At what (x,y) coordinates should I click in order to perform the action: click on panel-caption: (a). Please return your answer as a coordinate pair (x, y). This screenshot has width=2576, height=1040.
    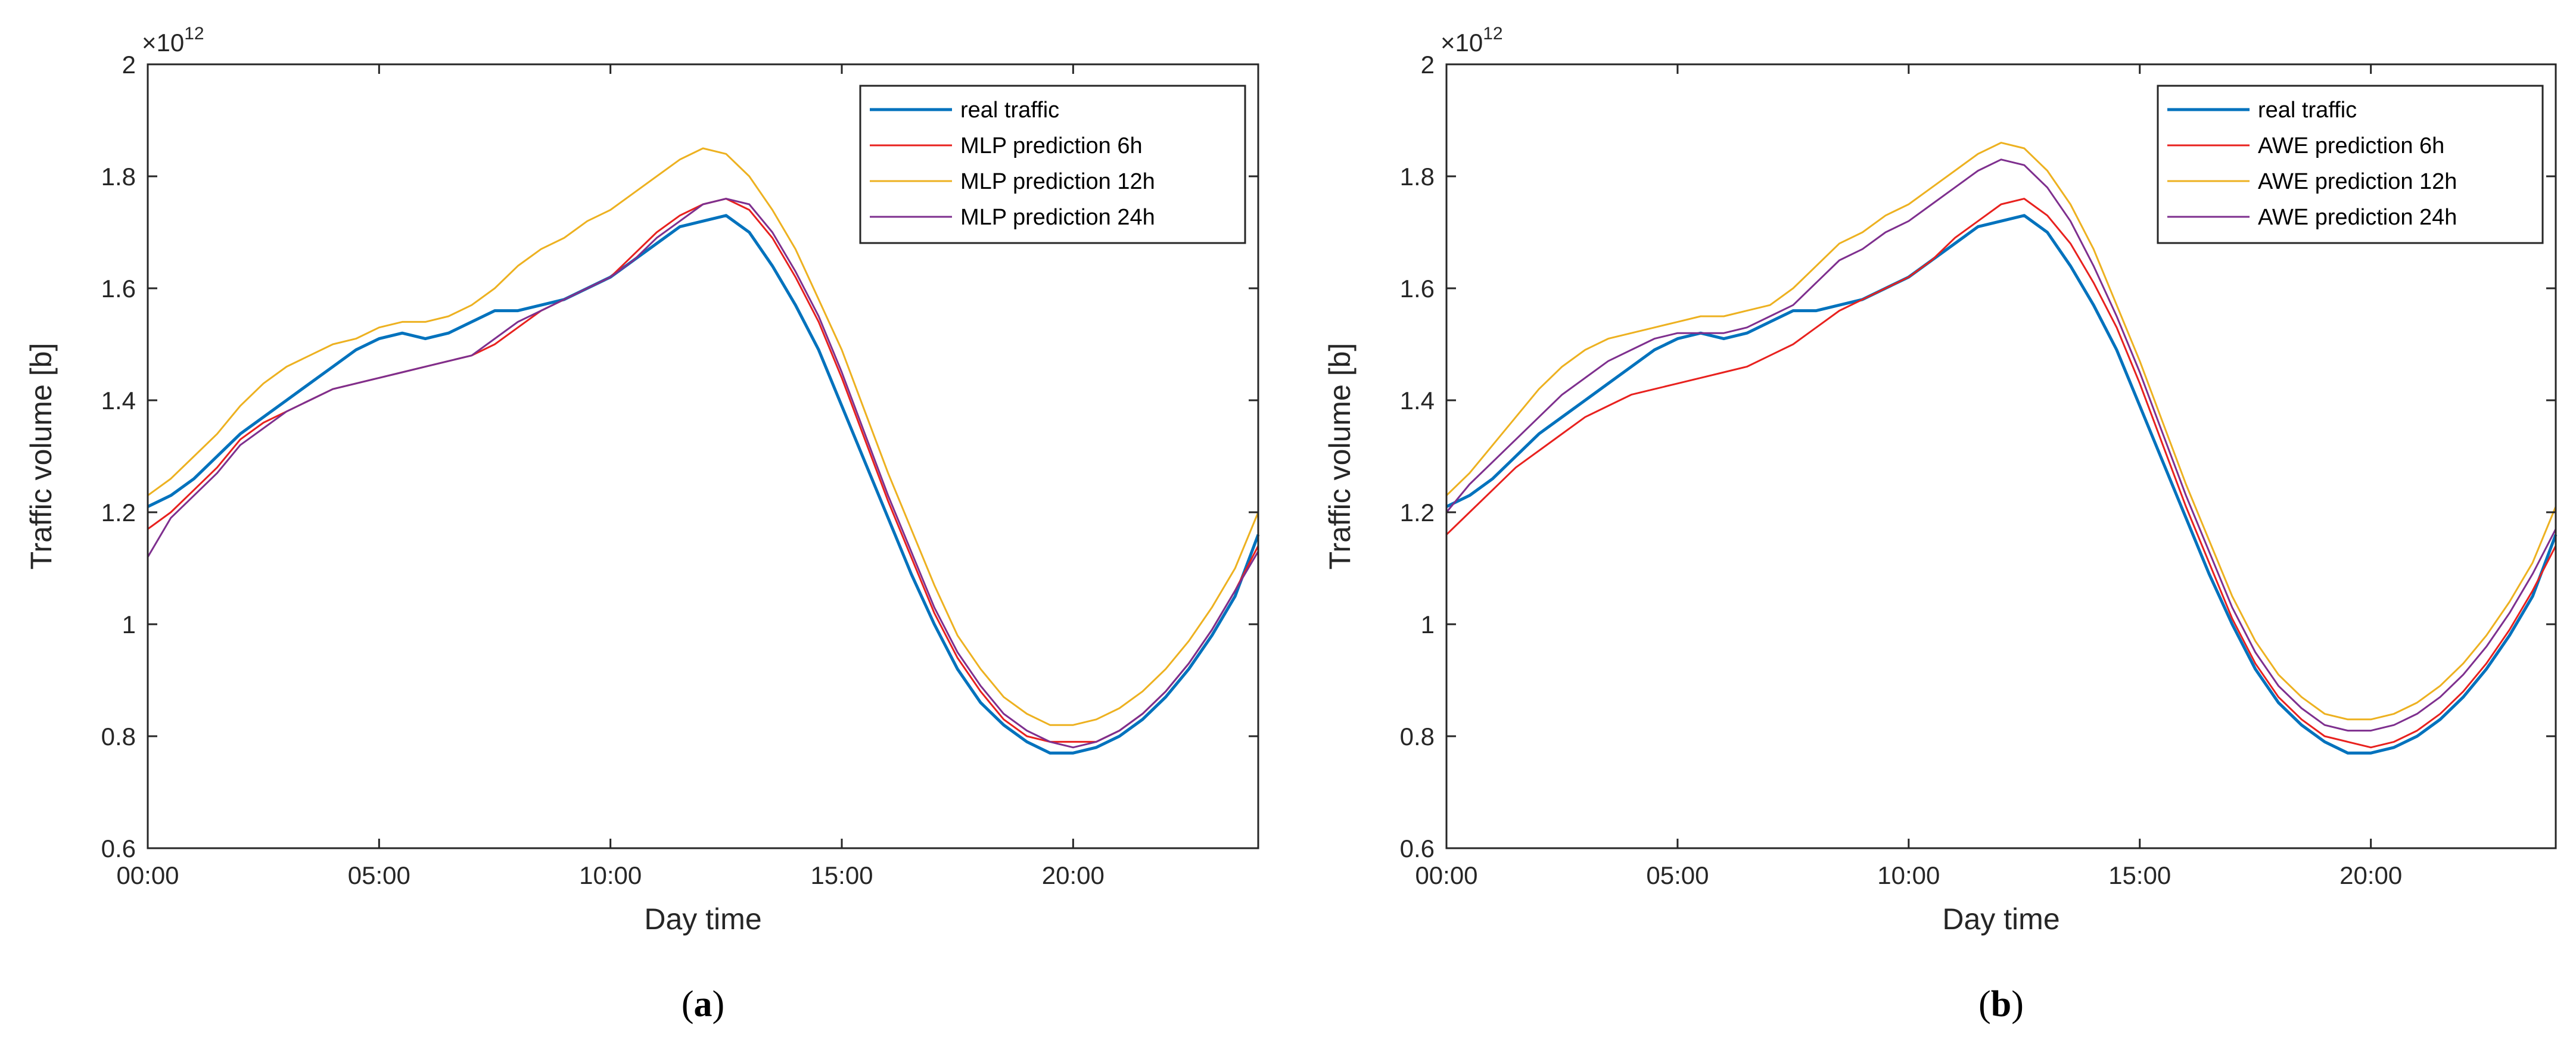
    Looking at the image, I should click on (703, 1004).